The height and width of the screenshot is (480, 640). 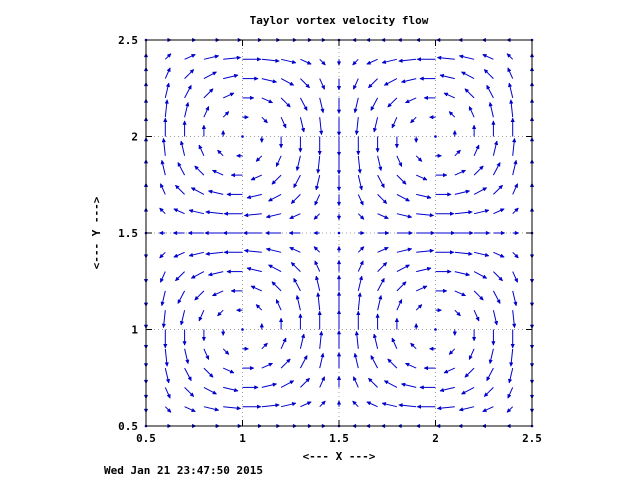 I want to click on y-tick-label: 1.5, so click(x=128, y=233).